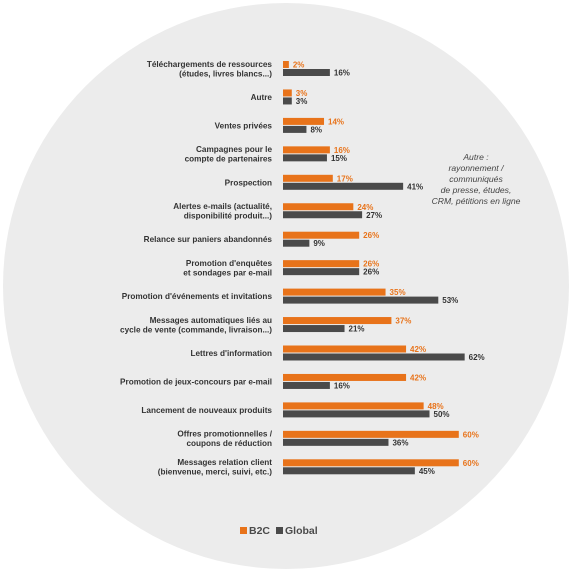  Describe the element at coordinates (301, 531) in the screenshot. I see `legend-label-global: Global` at that location.